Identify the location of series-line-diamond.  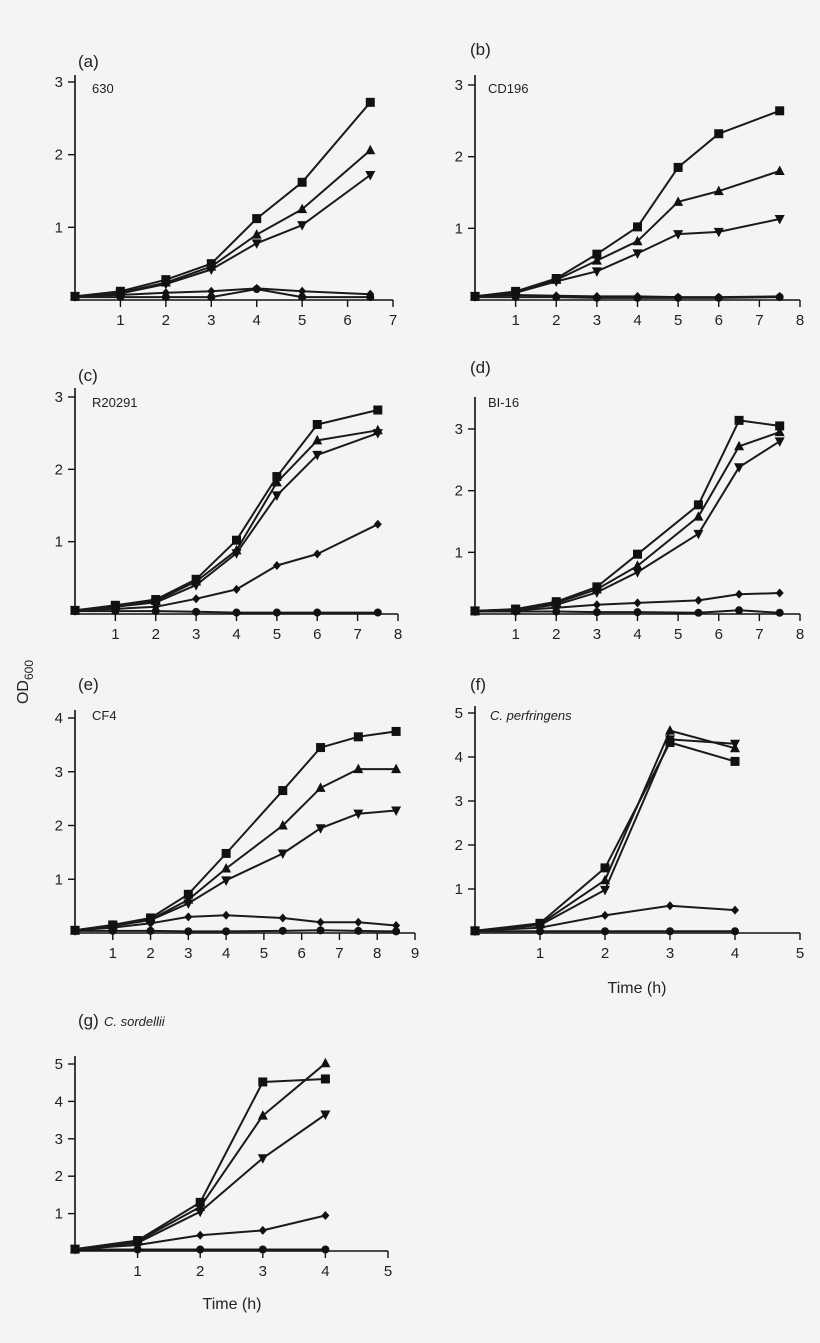
(226, 567).